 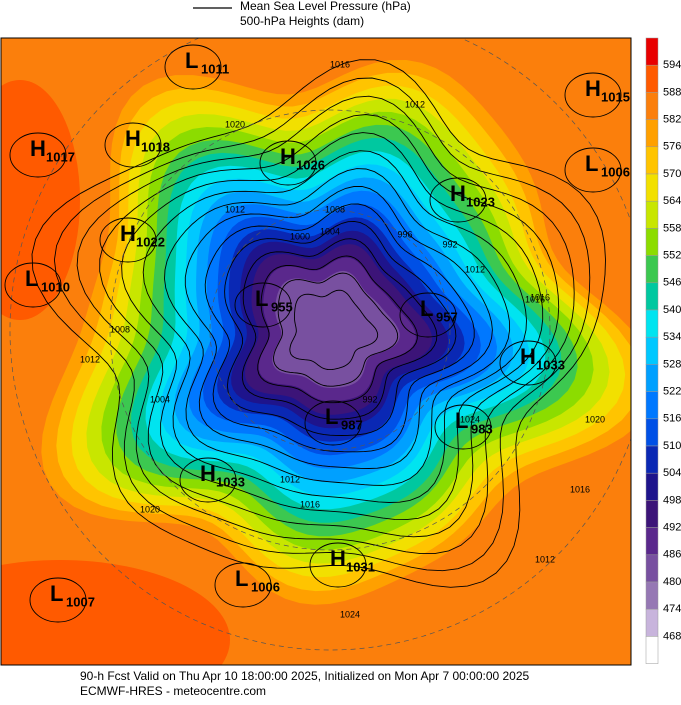 What do you see at coordinates (282, 306) in the screenshot?
I see `pressure-center-value: 955` at bounding box center [282, 306].